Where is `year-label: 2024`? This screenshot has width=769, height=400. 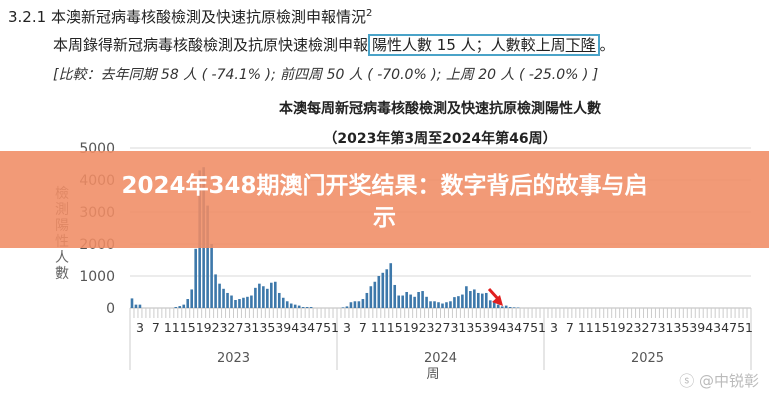 year-label: 2024 is located at coordinates (440, 358).